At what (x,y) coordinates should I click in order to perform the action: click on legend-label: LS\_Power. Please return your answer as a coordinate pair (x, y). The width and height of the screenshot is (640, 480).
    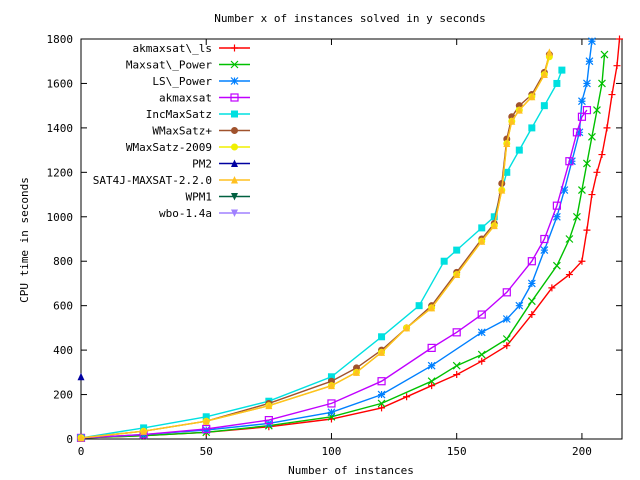
    Looking at the image, I should click on (182, 81).